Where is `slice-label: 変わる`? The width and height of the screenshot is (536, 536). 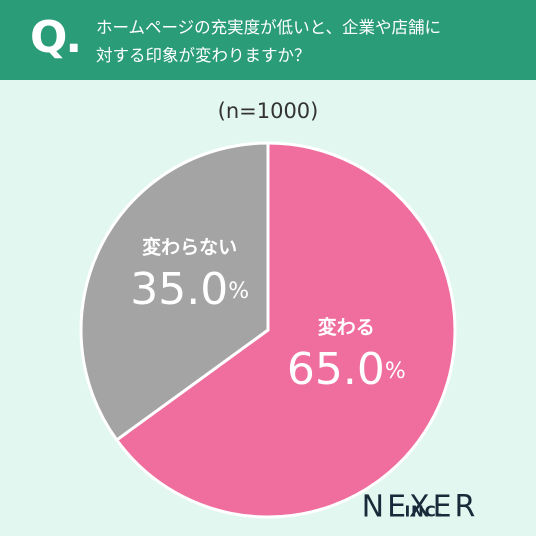
slice-label: 変わる is located at coordinates (346, 326).